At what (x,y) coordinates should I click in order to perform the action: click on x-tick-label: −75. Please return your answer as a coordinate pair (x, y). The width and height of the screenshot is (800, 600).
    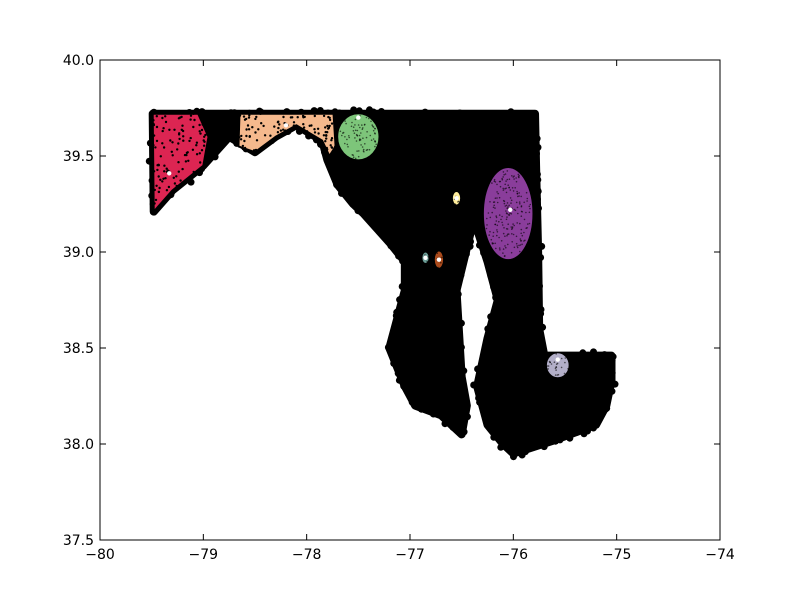
    Looking at the image, I should click on (617, 555).